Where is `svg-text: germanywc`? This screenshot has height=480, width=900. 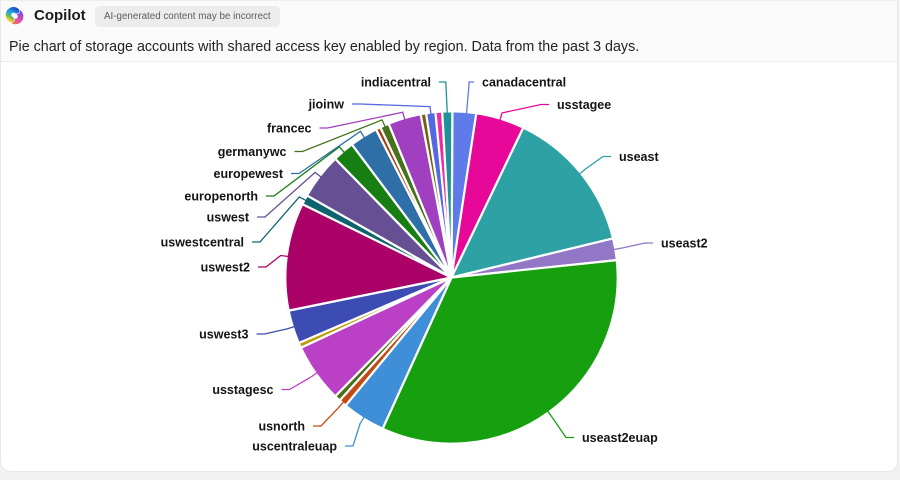 svg-text: germanywc is located at coordinates (252, 152).